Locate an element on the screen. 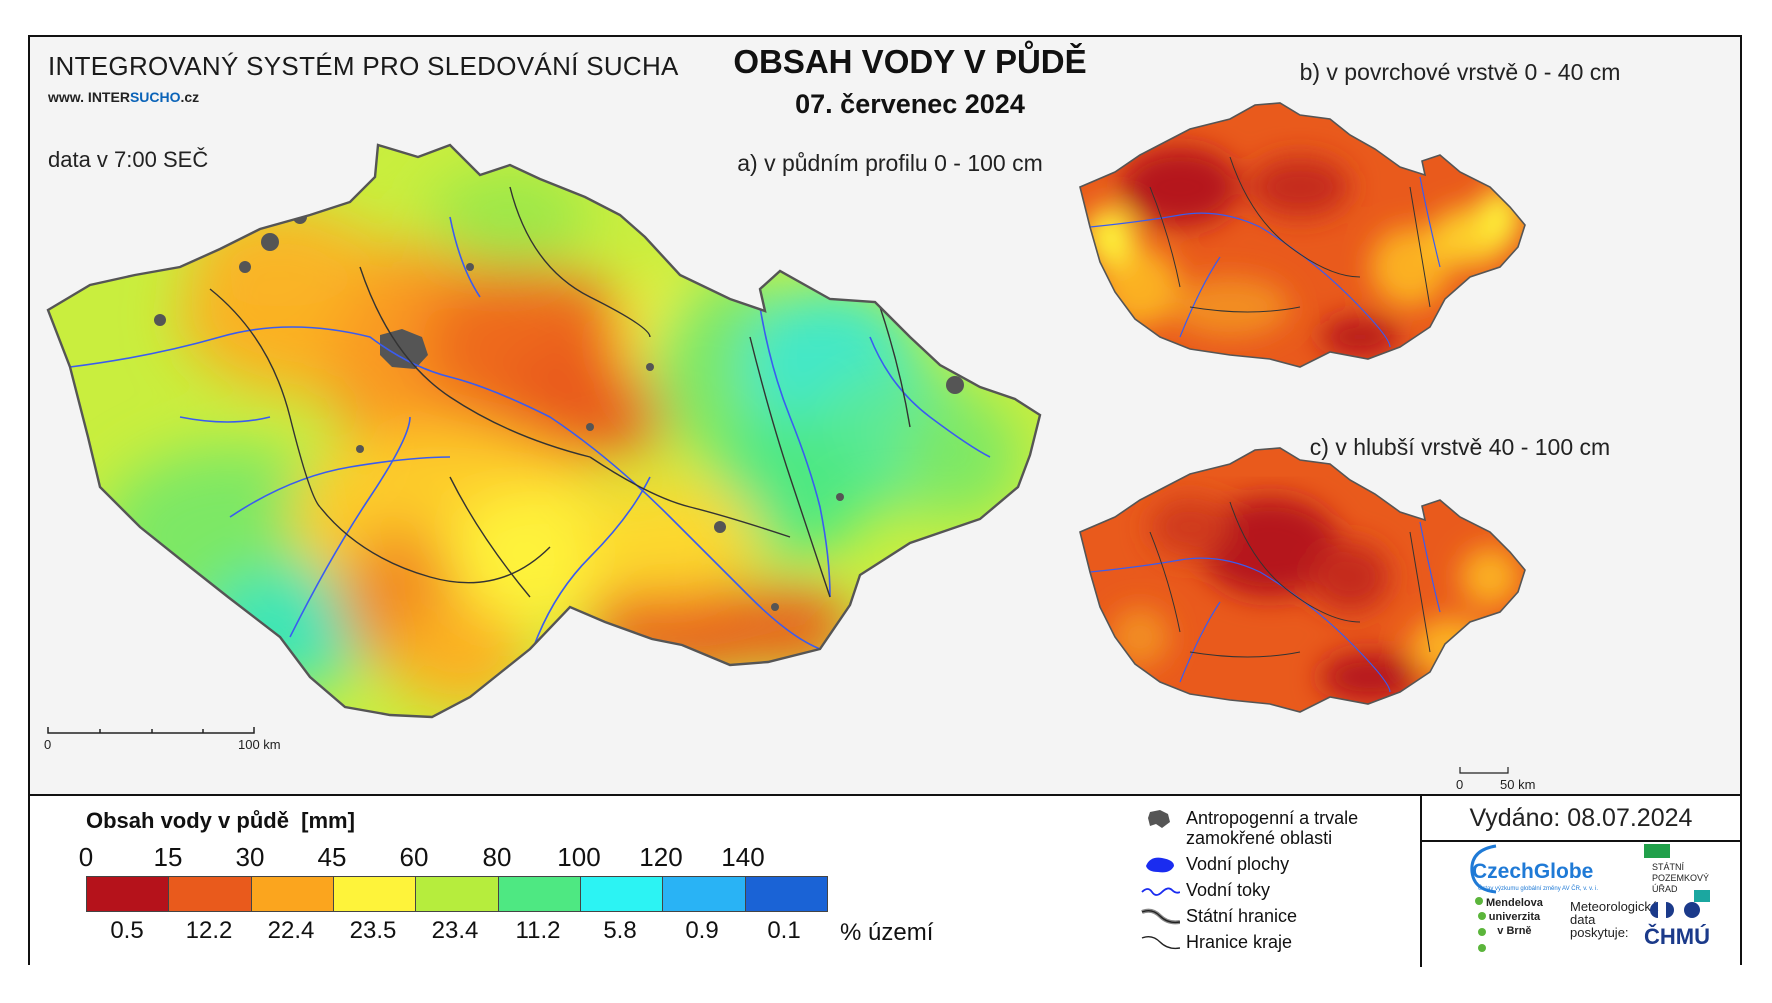  spu-logo: STÁTNÍ POZEMKOVÝ ÚŘAD is located at coordinates (1681, 878).